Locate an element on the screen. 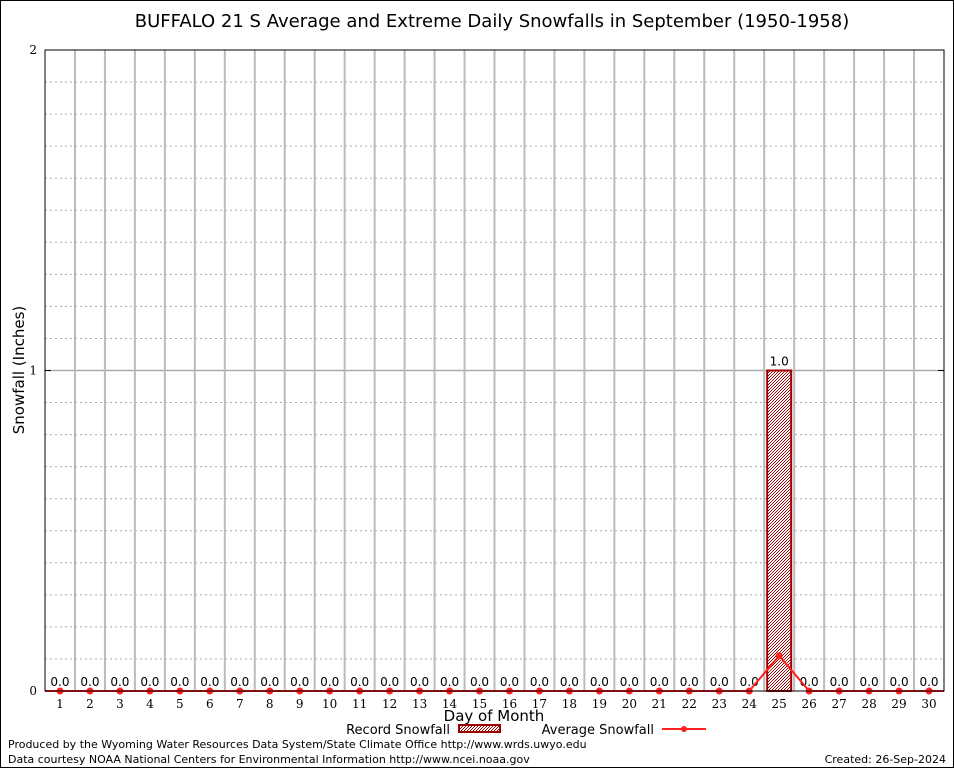  x-tick-label: 16 is located at coordinates (509, 704).